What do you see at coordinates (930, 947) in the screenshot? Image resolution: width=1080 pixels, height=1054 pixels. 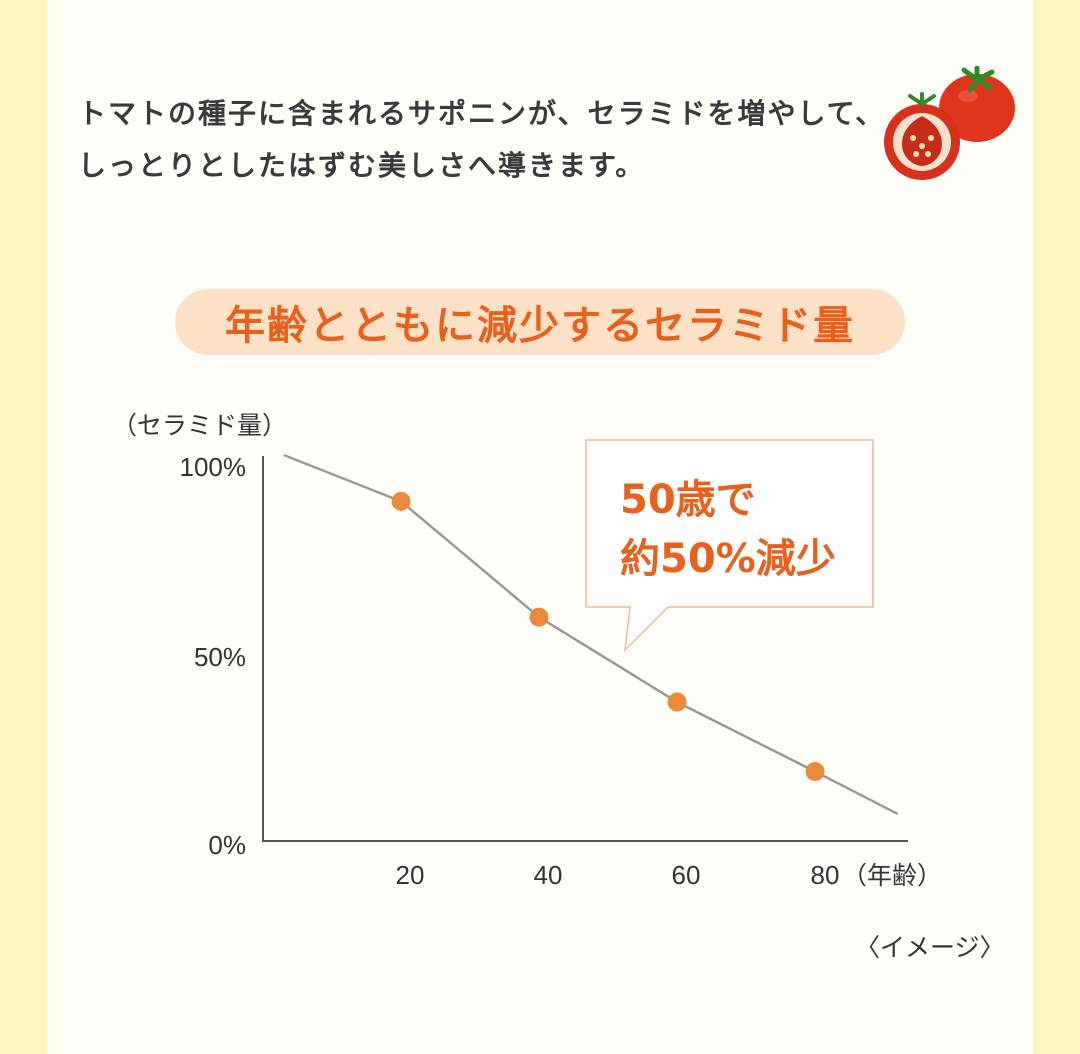 I see `image-caption: 〈イメージ〉` at bounding box center [930, 947].